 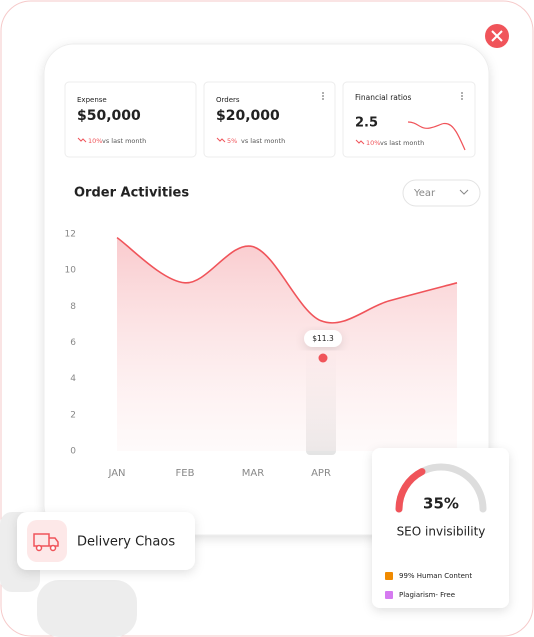 I want to click on x-tick-label: FEB, so click(x=185, y=473).